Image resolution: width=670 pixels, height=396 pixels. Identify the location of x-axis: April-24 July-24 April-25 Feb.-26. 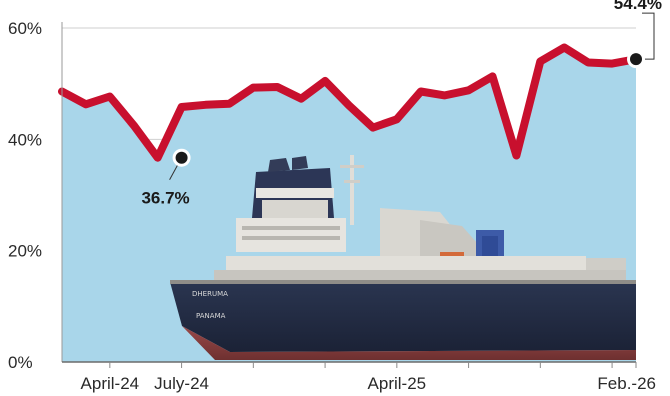
(368, 377).